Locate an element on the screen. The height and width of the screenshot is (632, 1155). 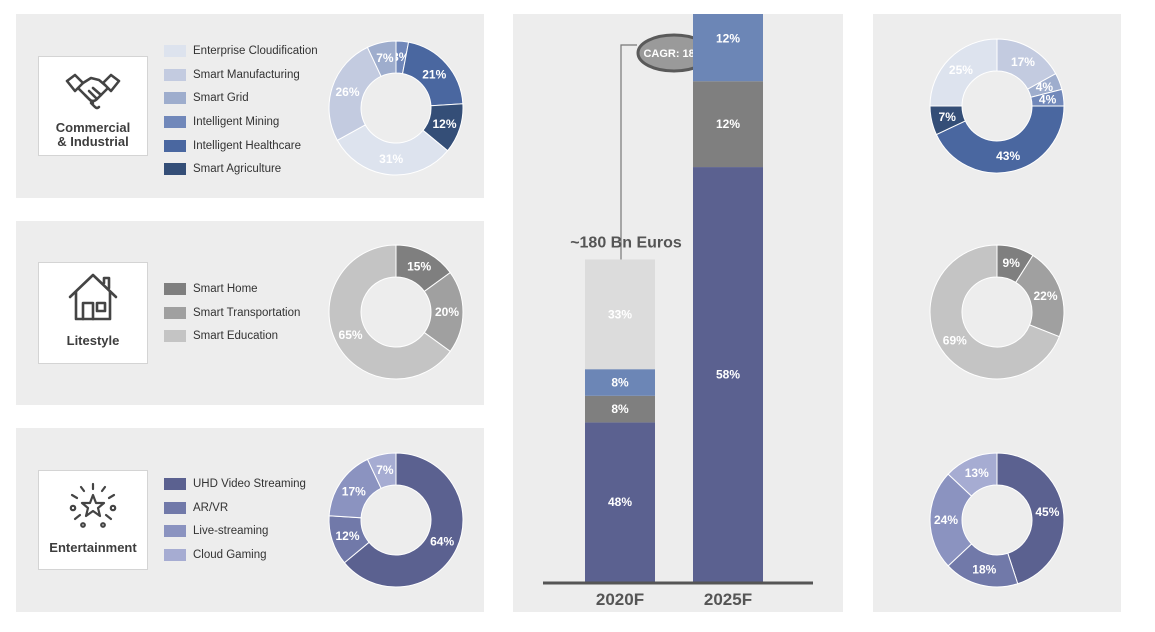
donut-data-label: 24% is located at coordinates (946, 520).